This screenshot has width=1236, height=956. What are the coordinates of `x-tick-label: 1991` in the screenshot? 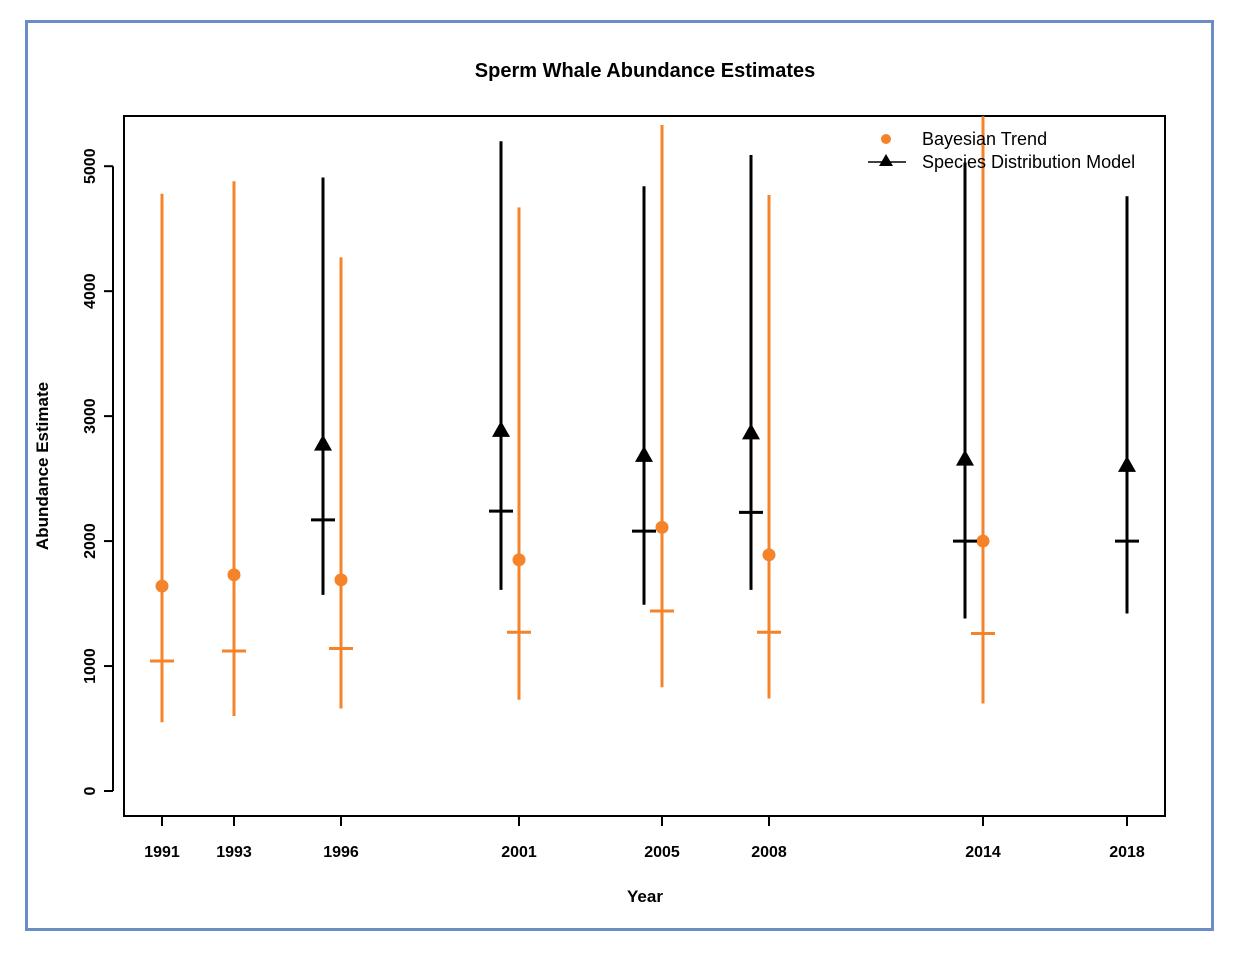 It's located at (162, 852).